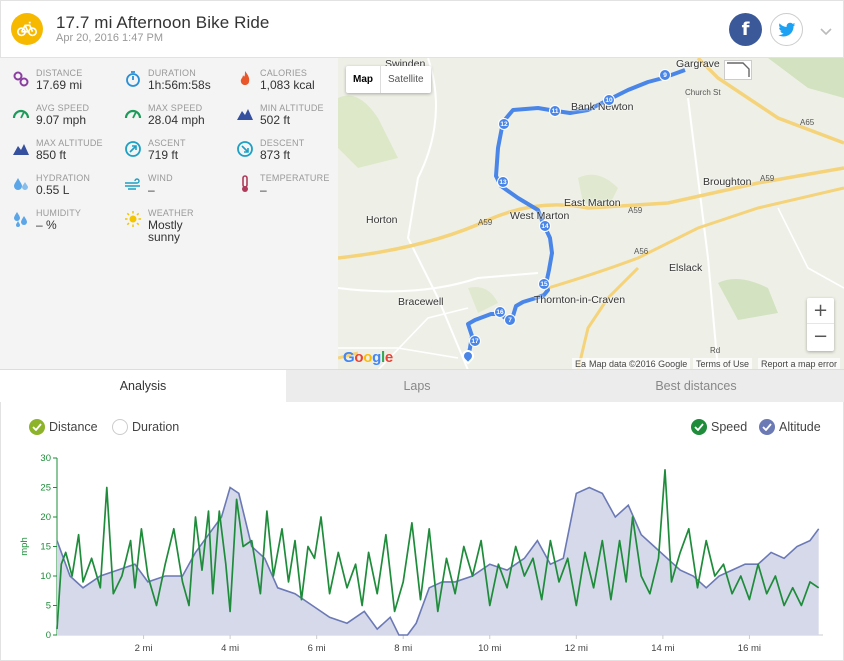 This screenshot has width=844, height=661. Describe the element at coordinates (363, 79) in the screenshot. I see `map-type-map-button: Map` at that location.